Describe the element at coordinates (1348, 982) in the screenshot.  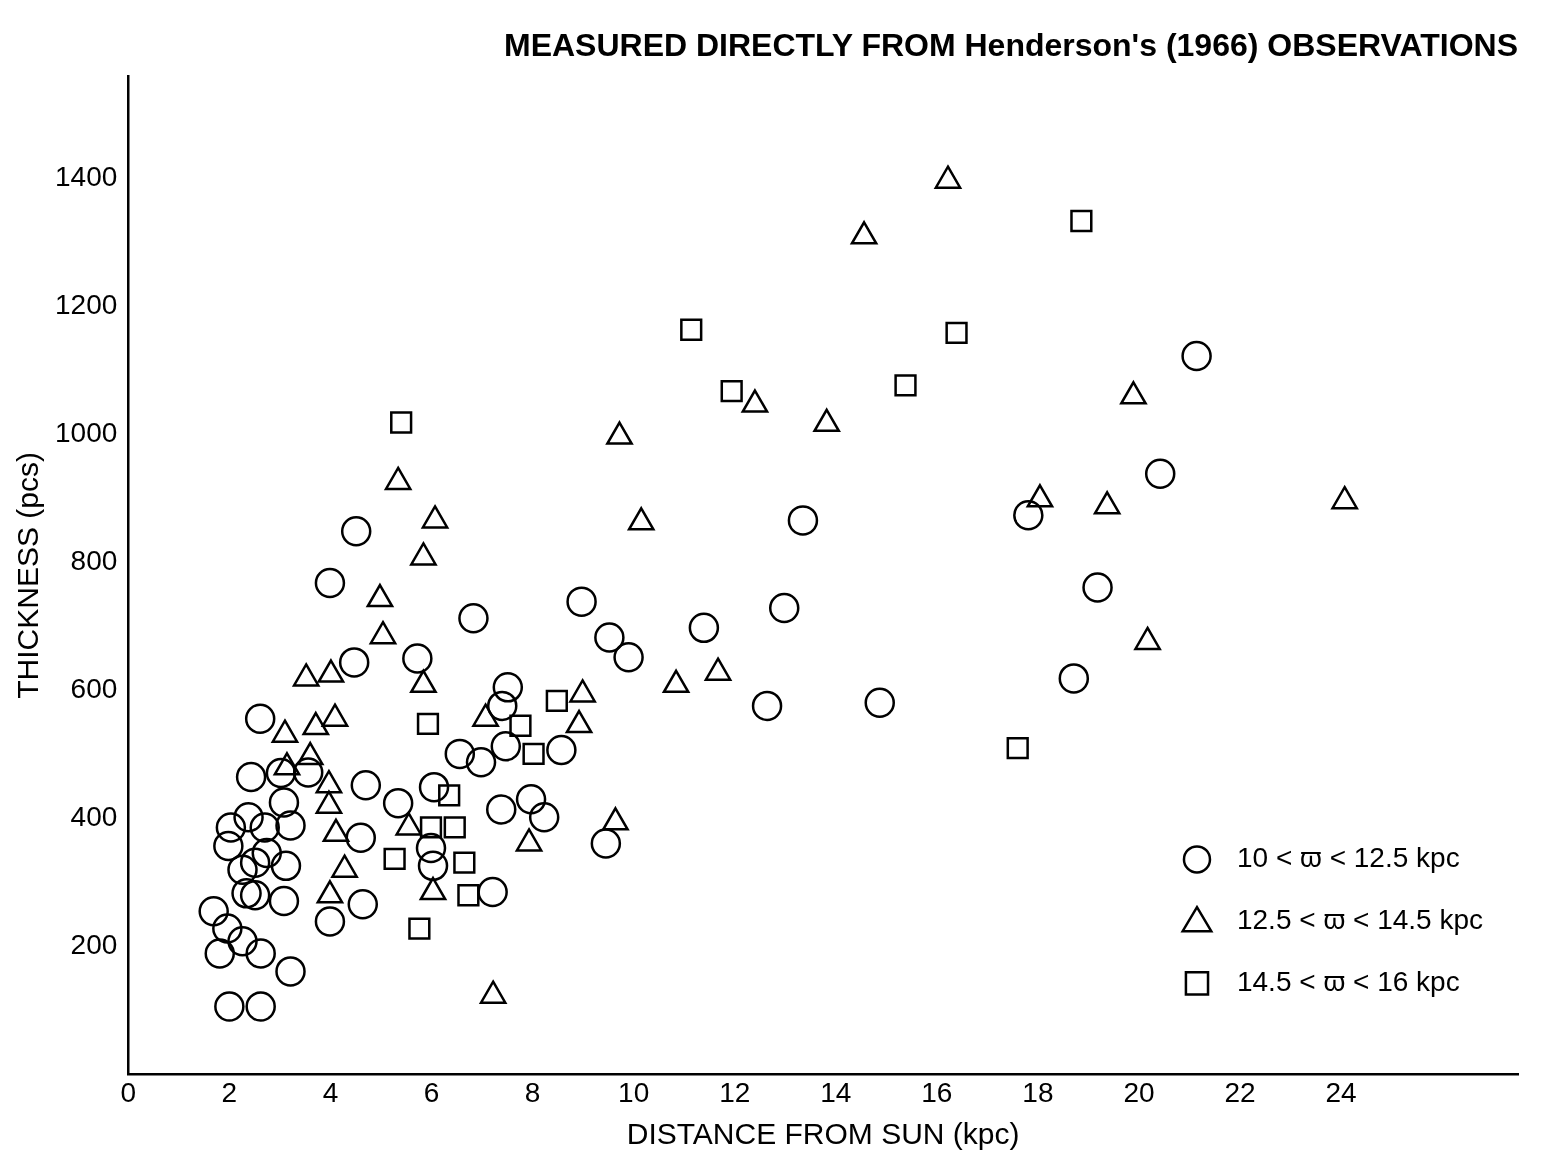
I see `legend-label: 14.5 < ϖ < 16 kpc` at that location.